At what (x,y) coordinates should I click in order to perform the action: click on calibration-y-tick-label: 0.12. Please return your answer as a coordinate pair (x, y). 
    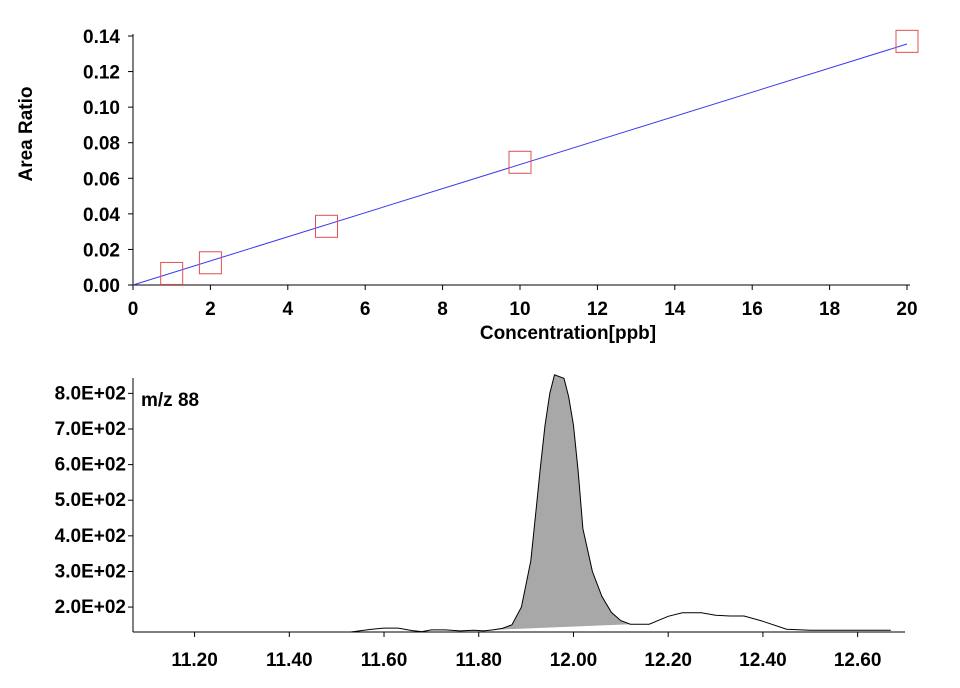
    Looking at the image, I should click on (101, 73).